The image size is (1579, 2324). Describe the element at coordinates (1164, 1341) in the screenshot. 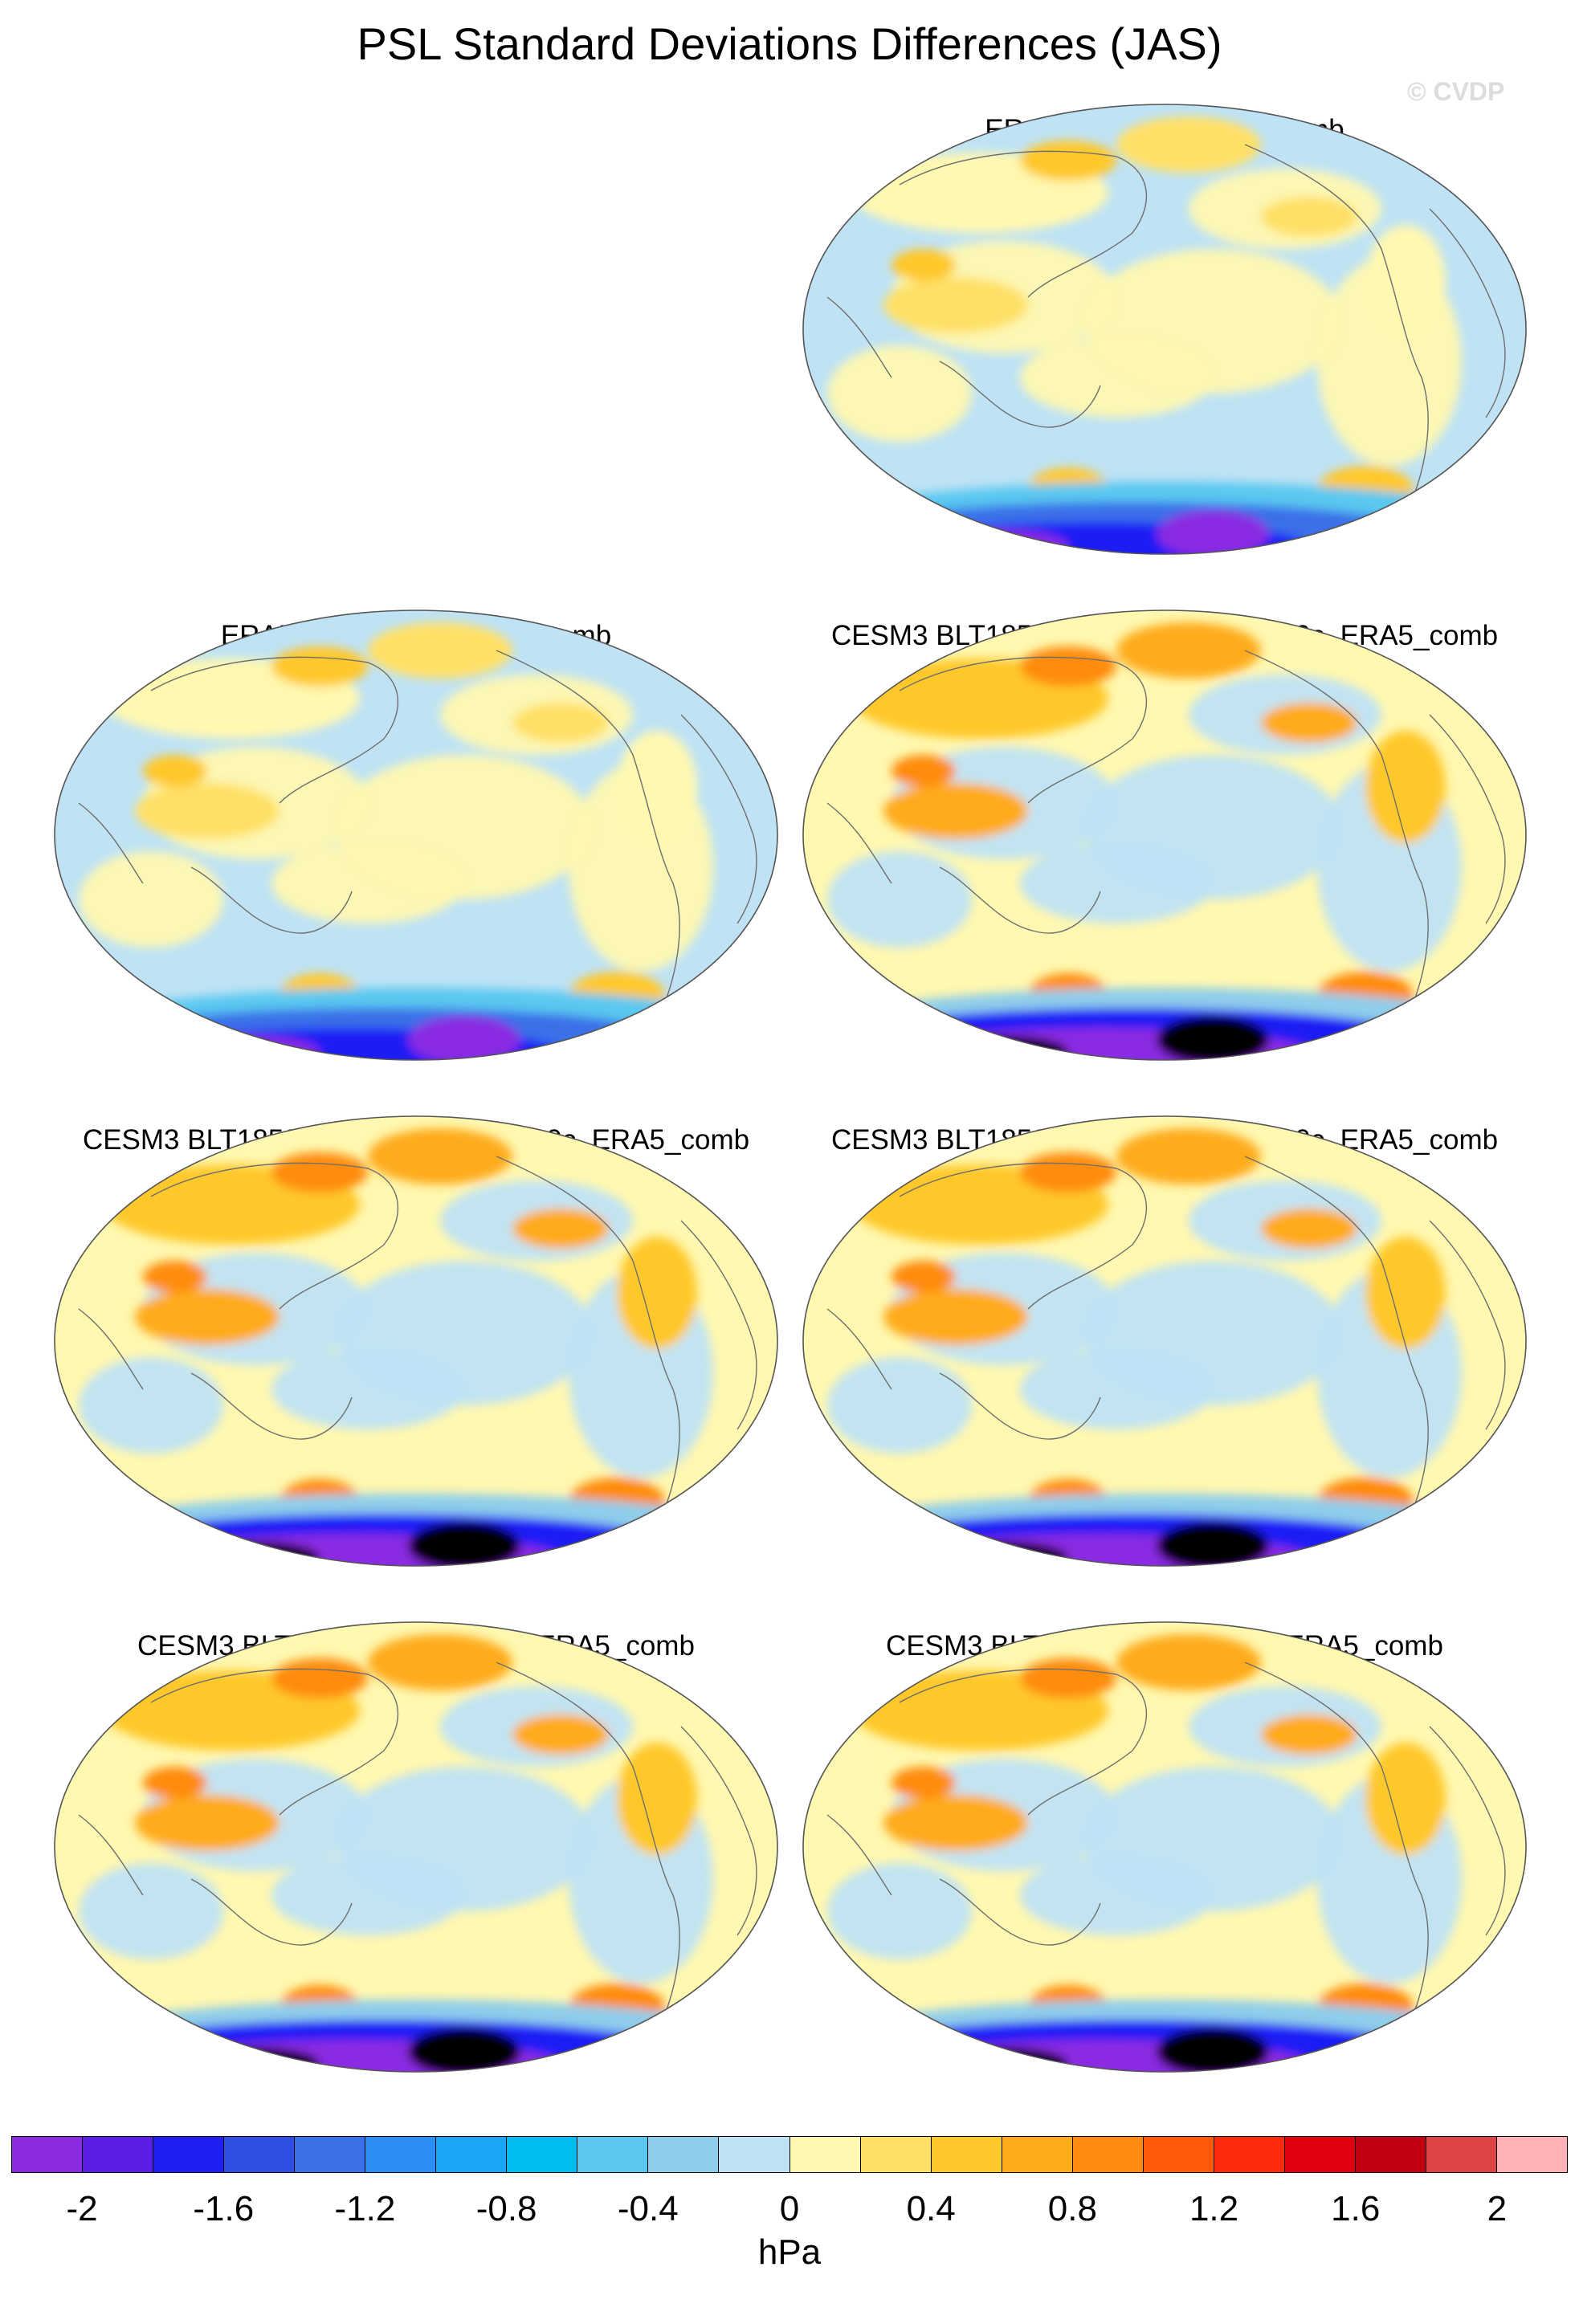

I see `map-p5` at that location.